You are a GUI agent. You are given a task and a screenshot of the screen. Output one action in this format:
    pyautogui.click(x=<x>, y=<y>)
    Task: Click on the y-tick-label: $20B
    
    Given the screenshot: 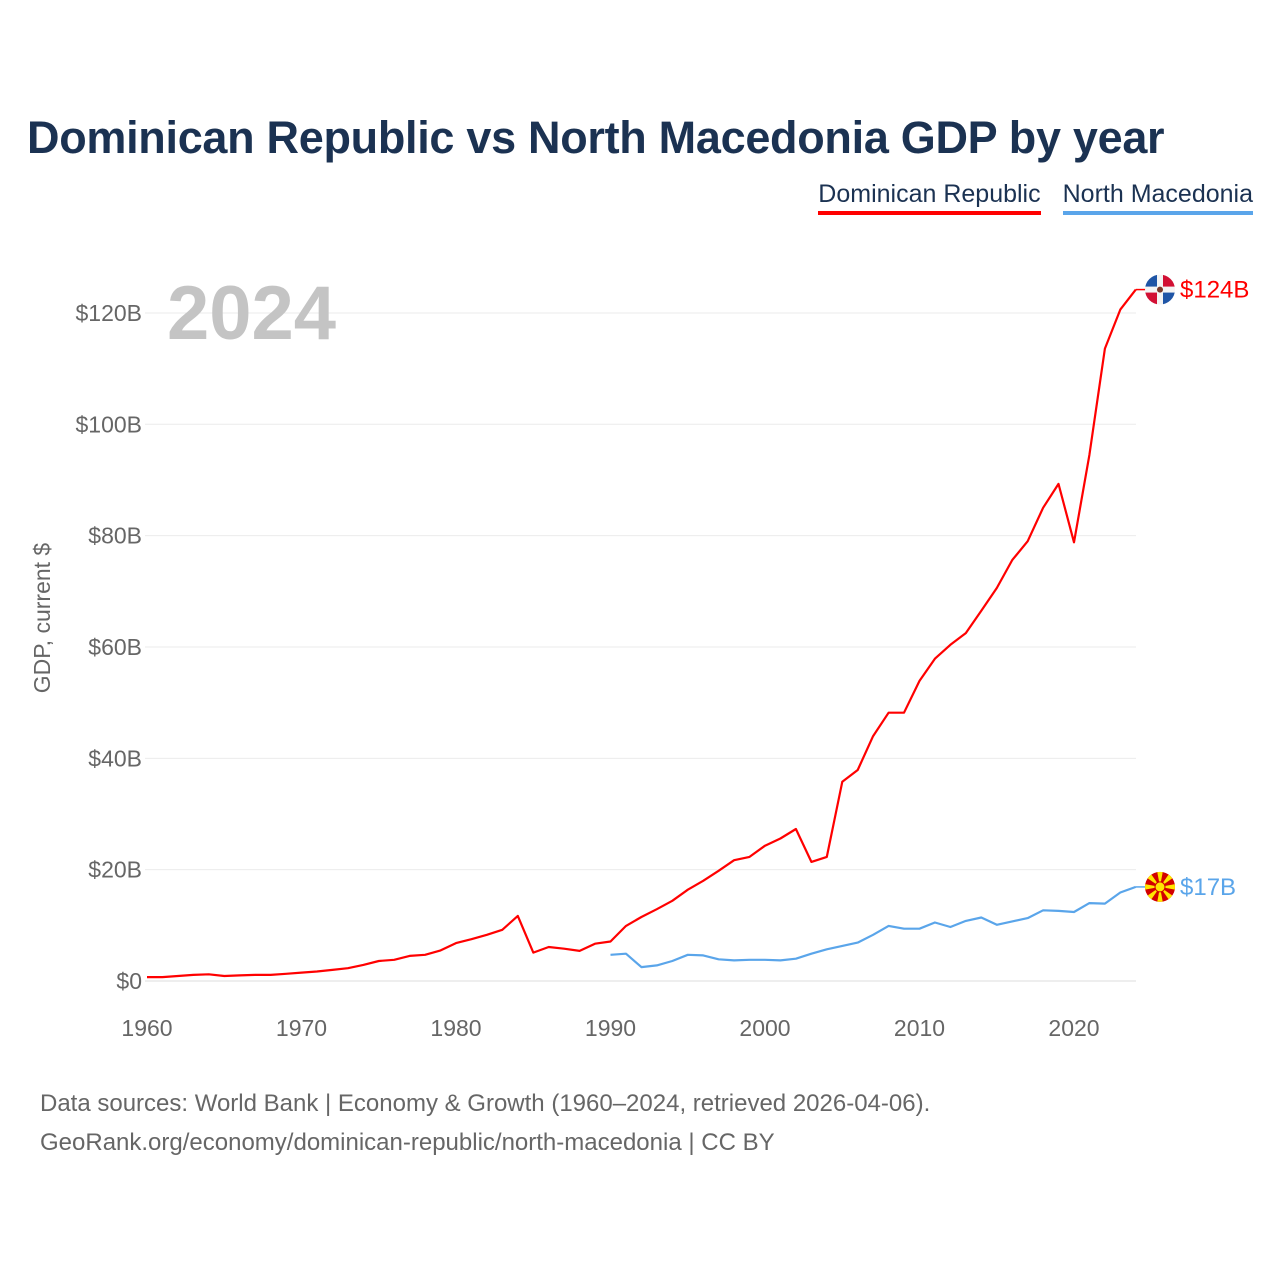 What is the action you would take?
    pyautogui.click(x=115, y=870)
    